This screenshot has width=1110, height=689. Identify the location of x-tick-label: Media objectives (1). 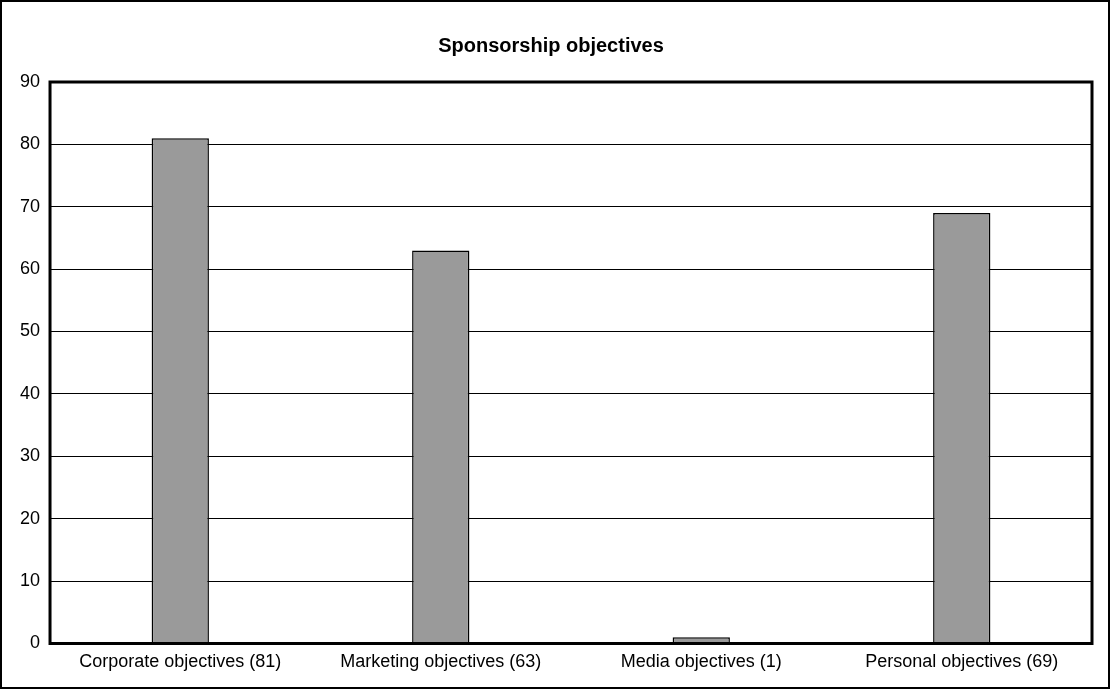
(701, 661).